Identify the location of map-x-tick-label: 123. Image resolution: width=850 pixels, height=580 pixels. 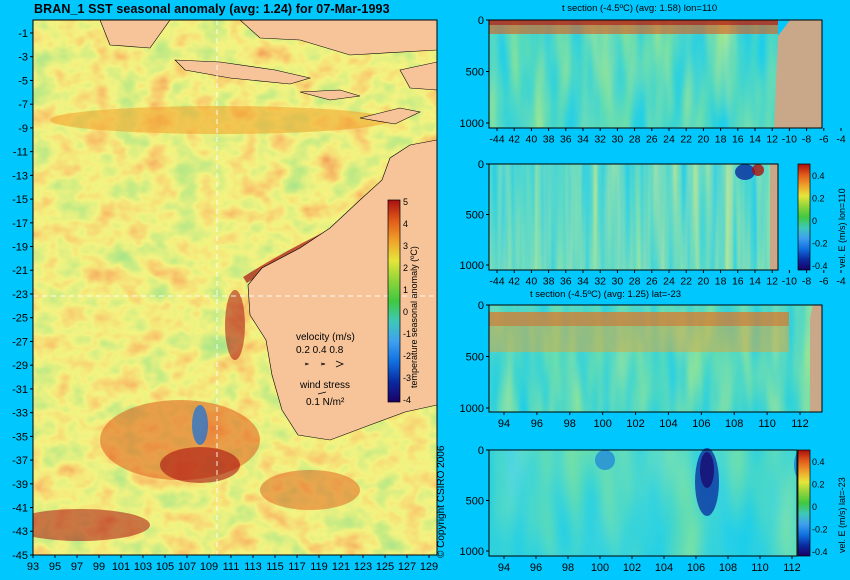
(363, 567).